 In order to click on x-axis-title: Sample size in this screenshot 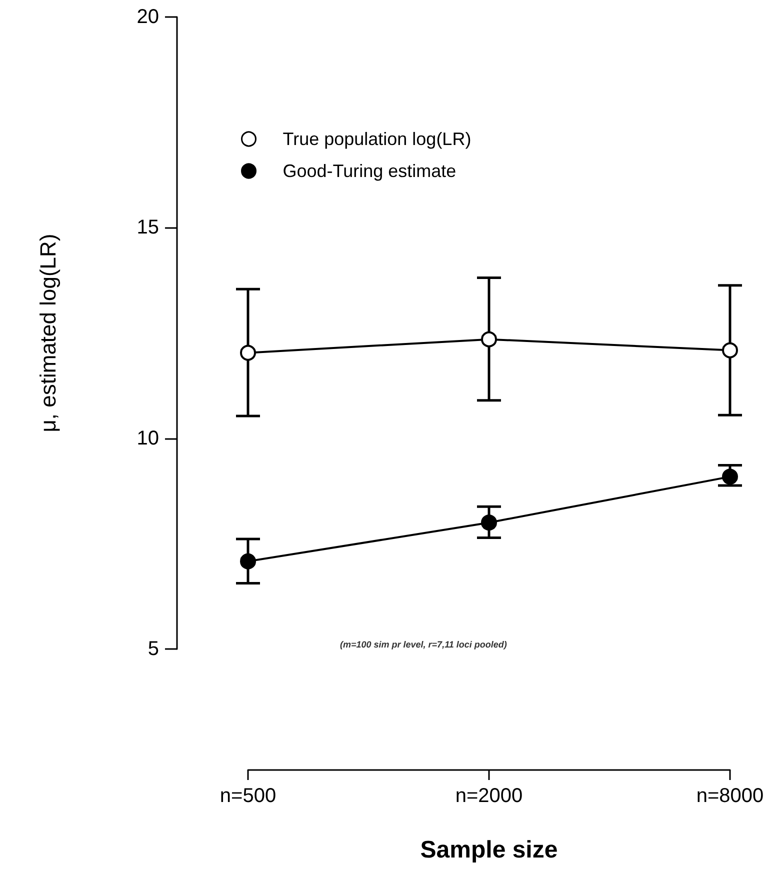, I will do `click(489, 850)`.